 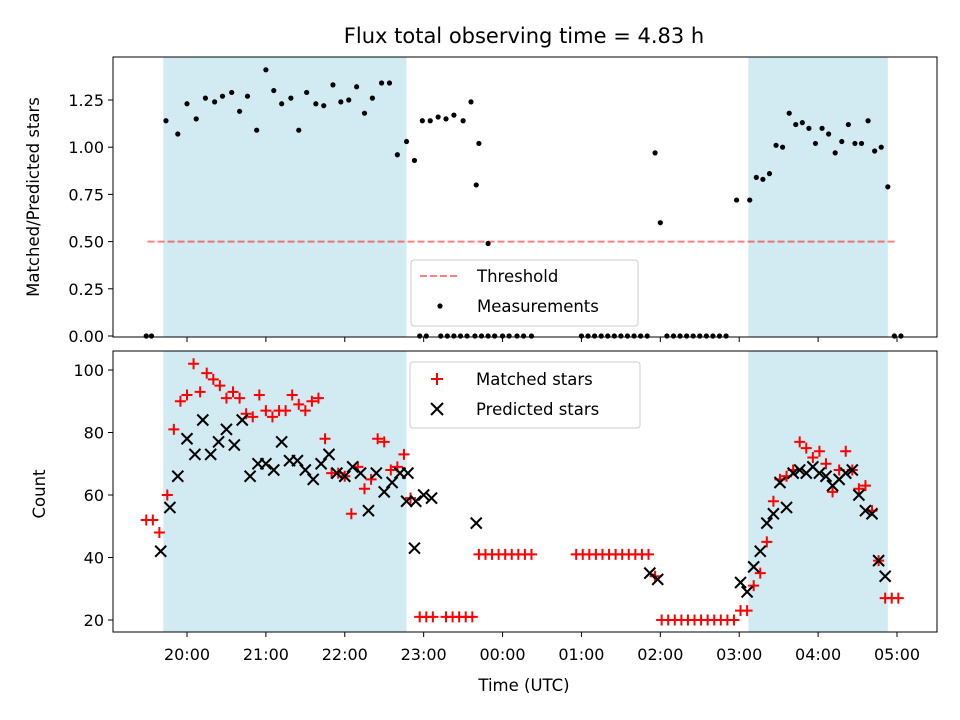 What do you see at coordinates (818, 654) in the screenshot?
I see `bottom-x-tick-label: 04:00` at bounding box center [818, 654].